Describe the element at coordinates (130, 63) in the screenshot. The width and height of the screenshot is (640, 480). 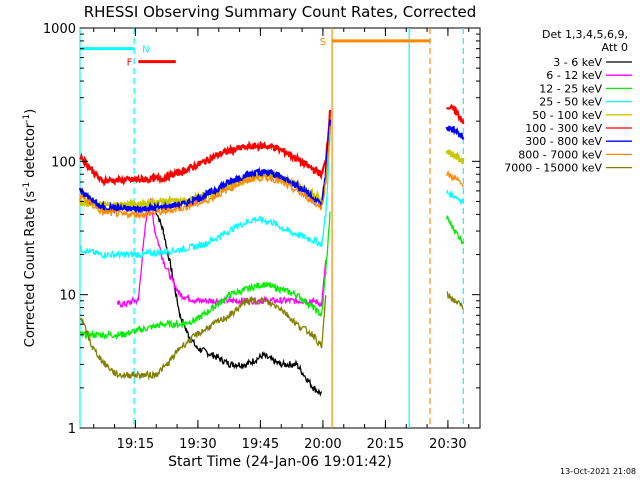
I see `interval-label: F` at that location.